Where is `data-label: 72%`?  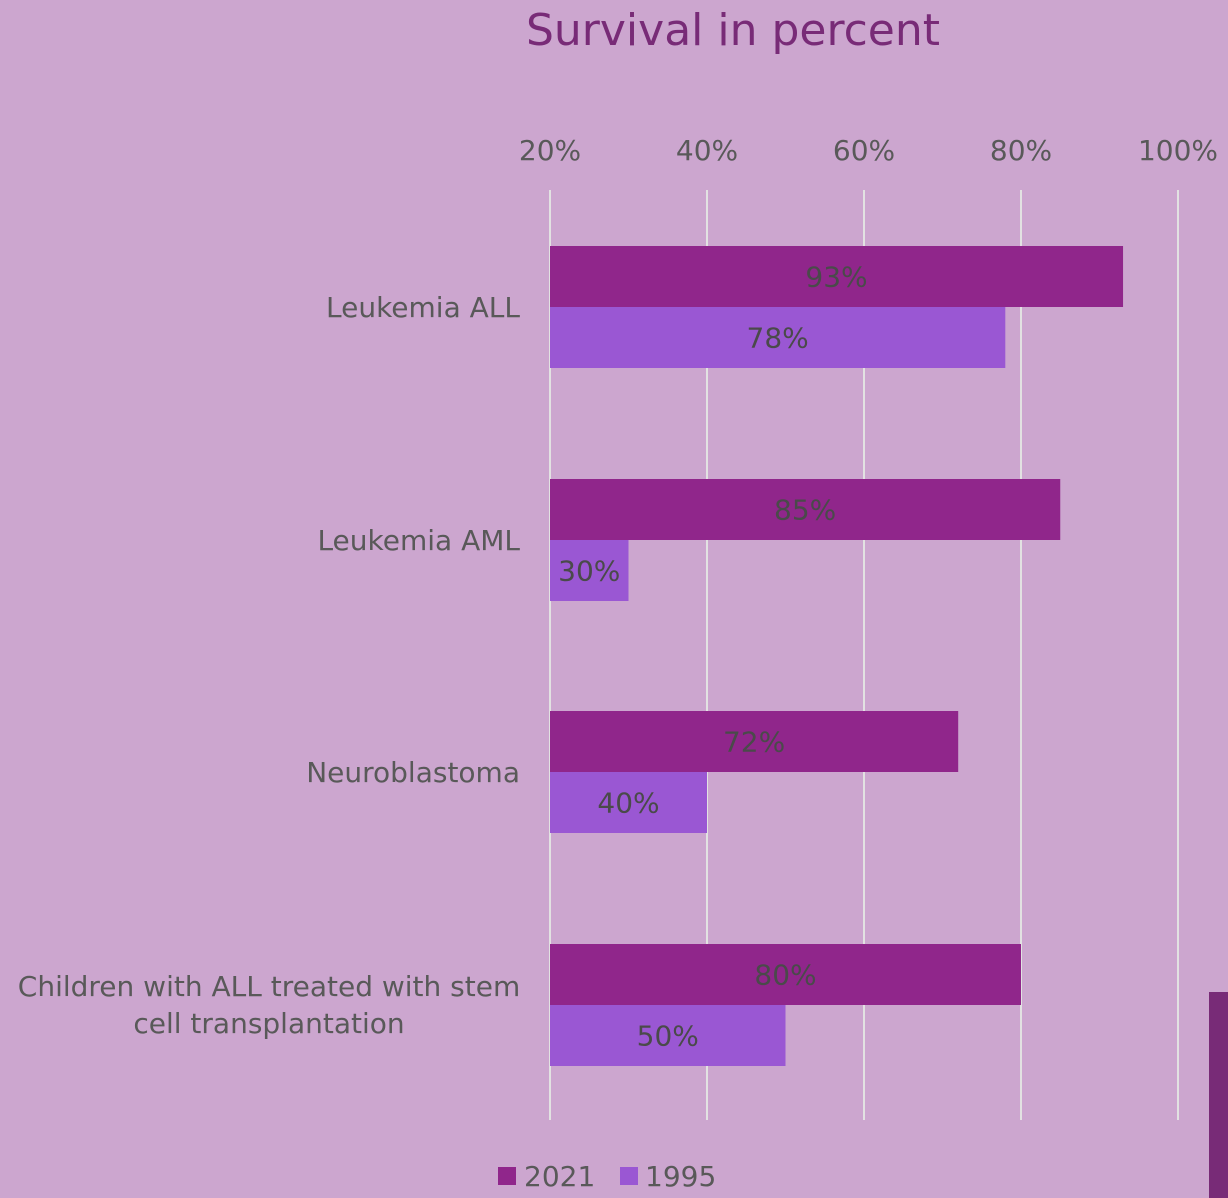
data-label: 72% is located at coordinates (754, 742).